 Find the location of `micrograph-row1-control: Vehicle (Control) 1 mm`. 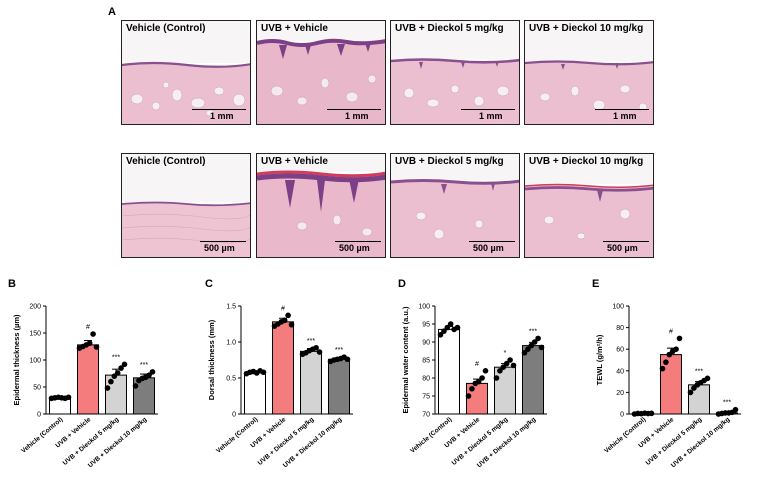

micrograph-row1-control: Vehicle (Control) 1 mm is located at coordinates (186, 72).